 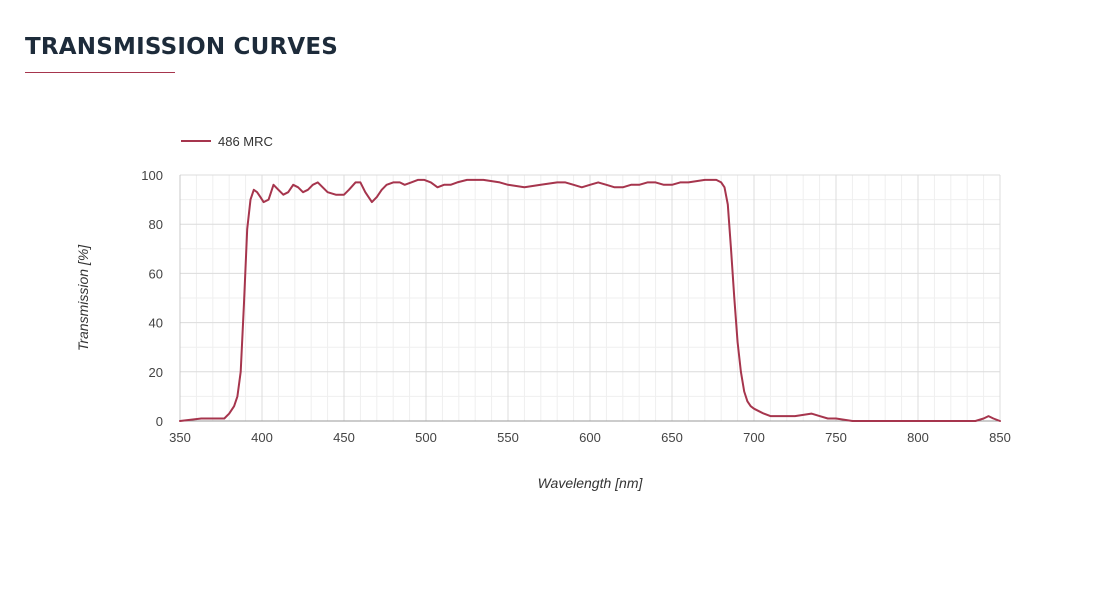 What do you see at coordinates (156, 323) in the screenshot?
I see `y-tick-label: 40` at bounding box center [156, 323].